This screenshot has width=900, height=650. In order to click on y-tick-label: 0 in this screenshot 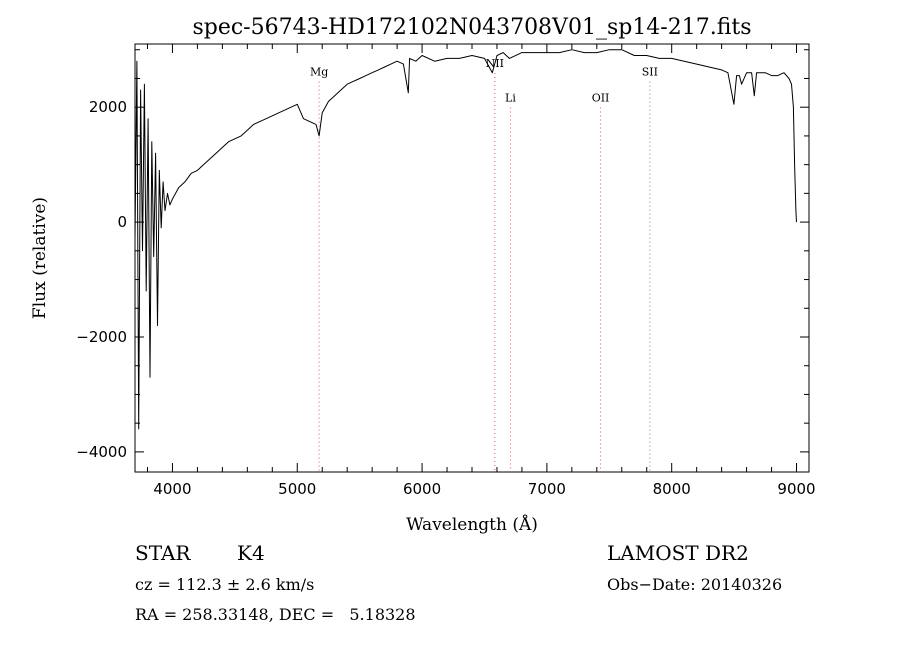, I will do `click(122, 222)`.